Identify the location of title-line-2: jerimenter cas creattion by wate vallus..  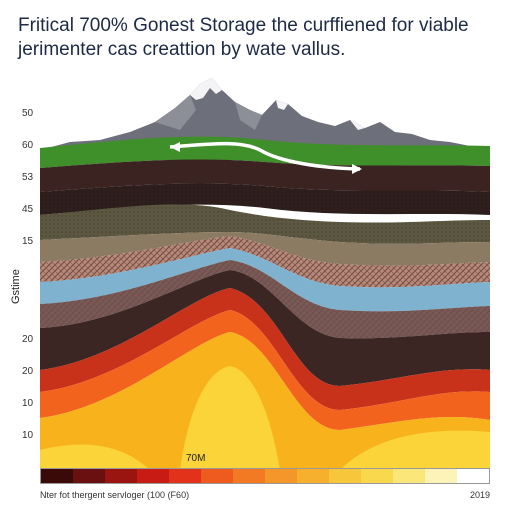
(182, 49).